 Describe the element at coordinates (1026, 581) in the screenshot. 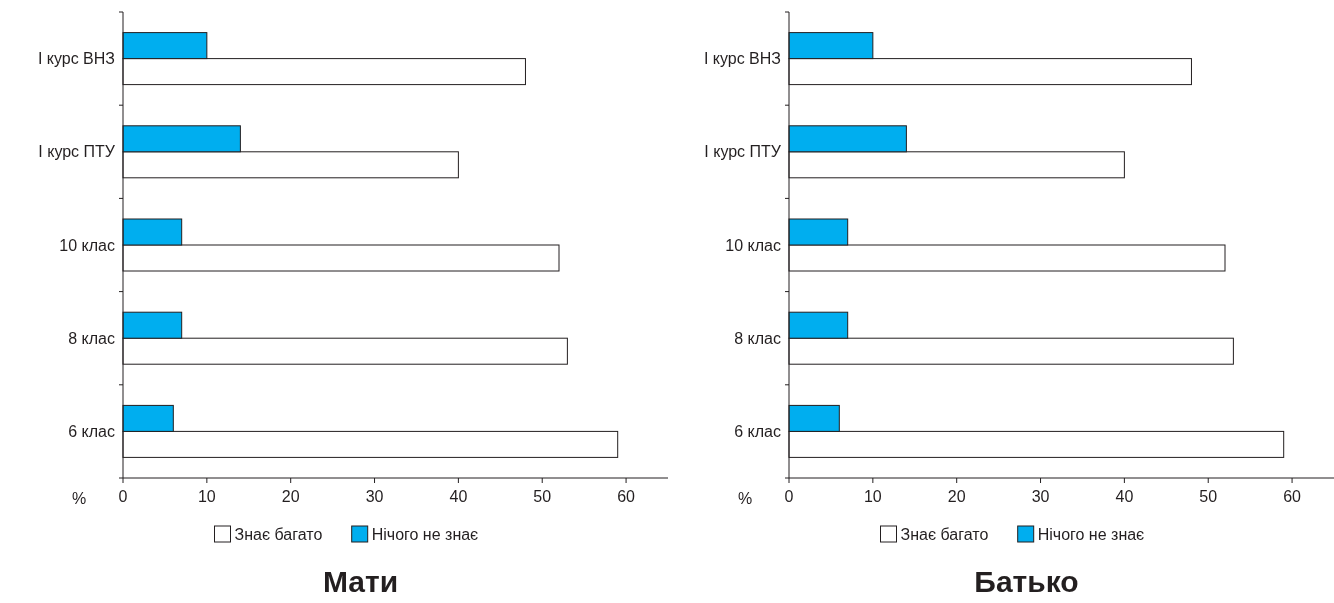

I see `text: Батько` at that location.